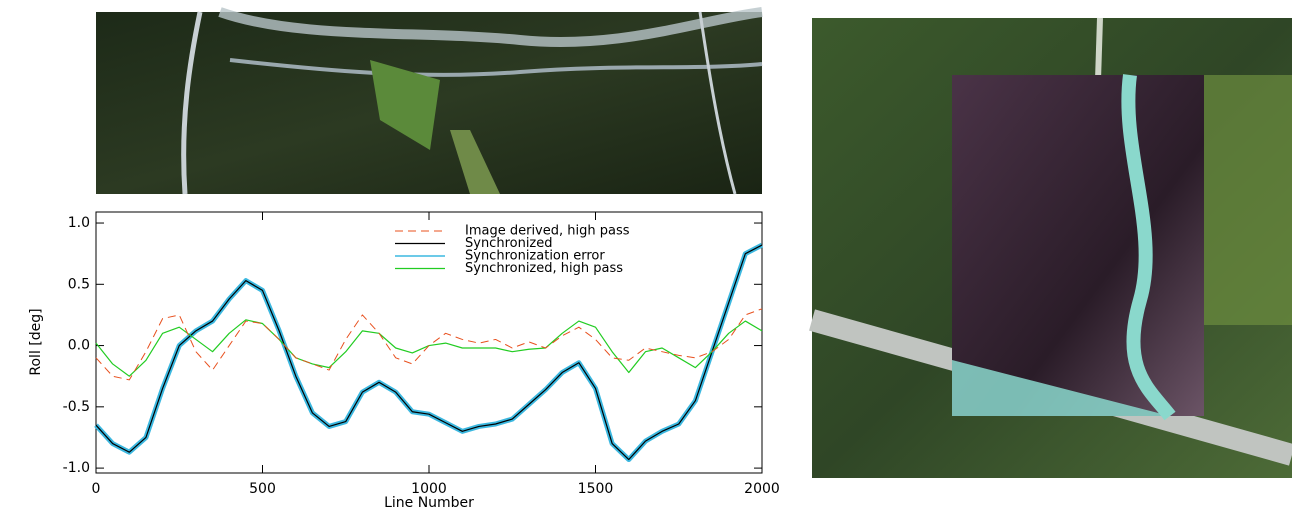 The width and height of the screenshot is (1292, 513). What do you see at coordinates (96, 489) in the screenshot?
I see `x-tick-label: 0` at bounding box center [96, 489].